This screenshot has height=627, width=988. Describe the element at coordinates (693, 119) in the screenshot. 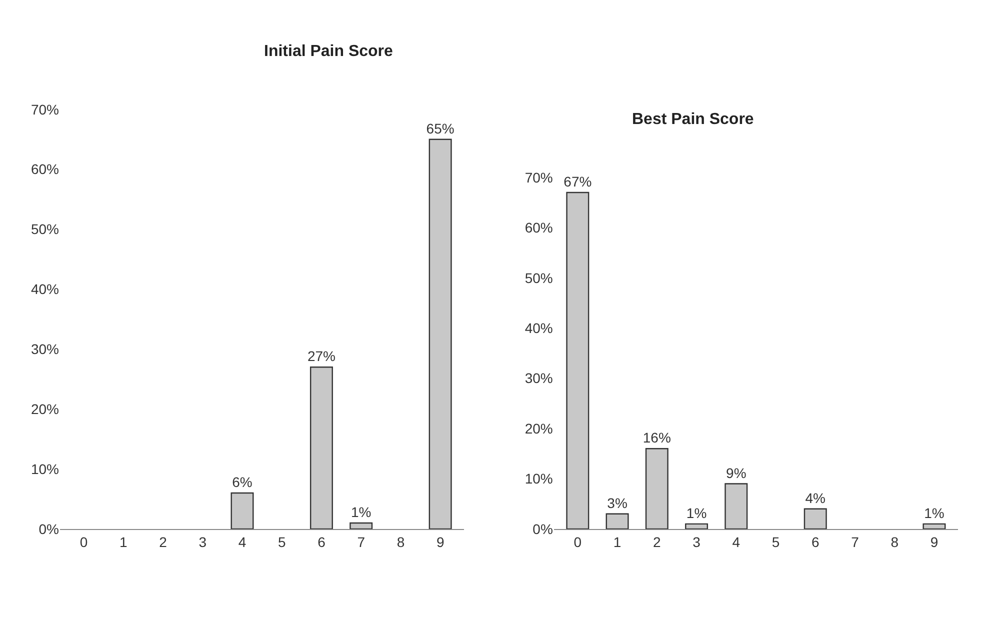

I see `chart-title: Best Pain Score` at that location.